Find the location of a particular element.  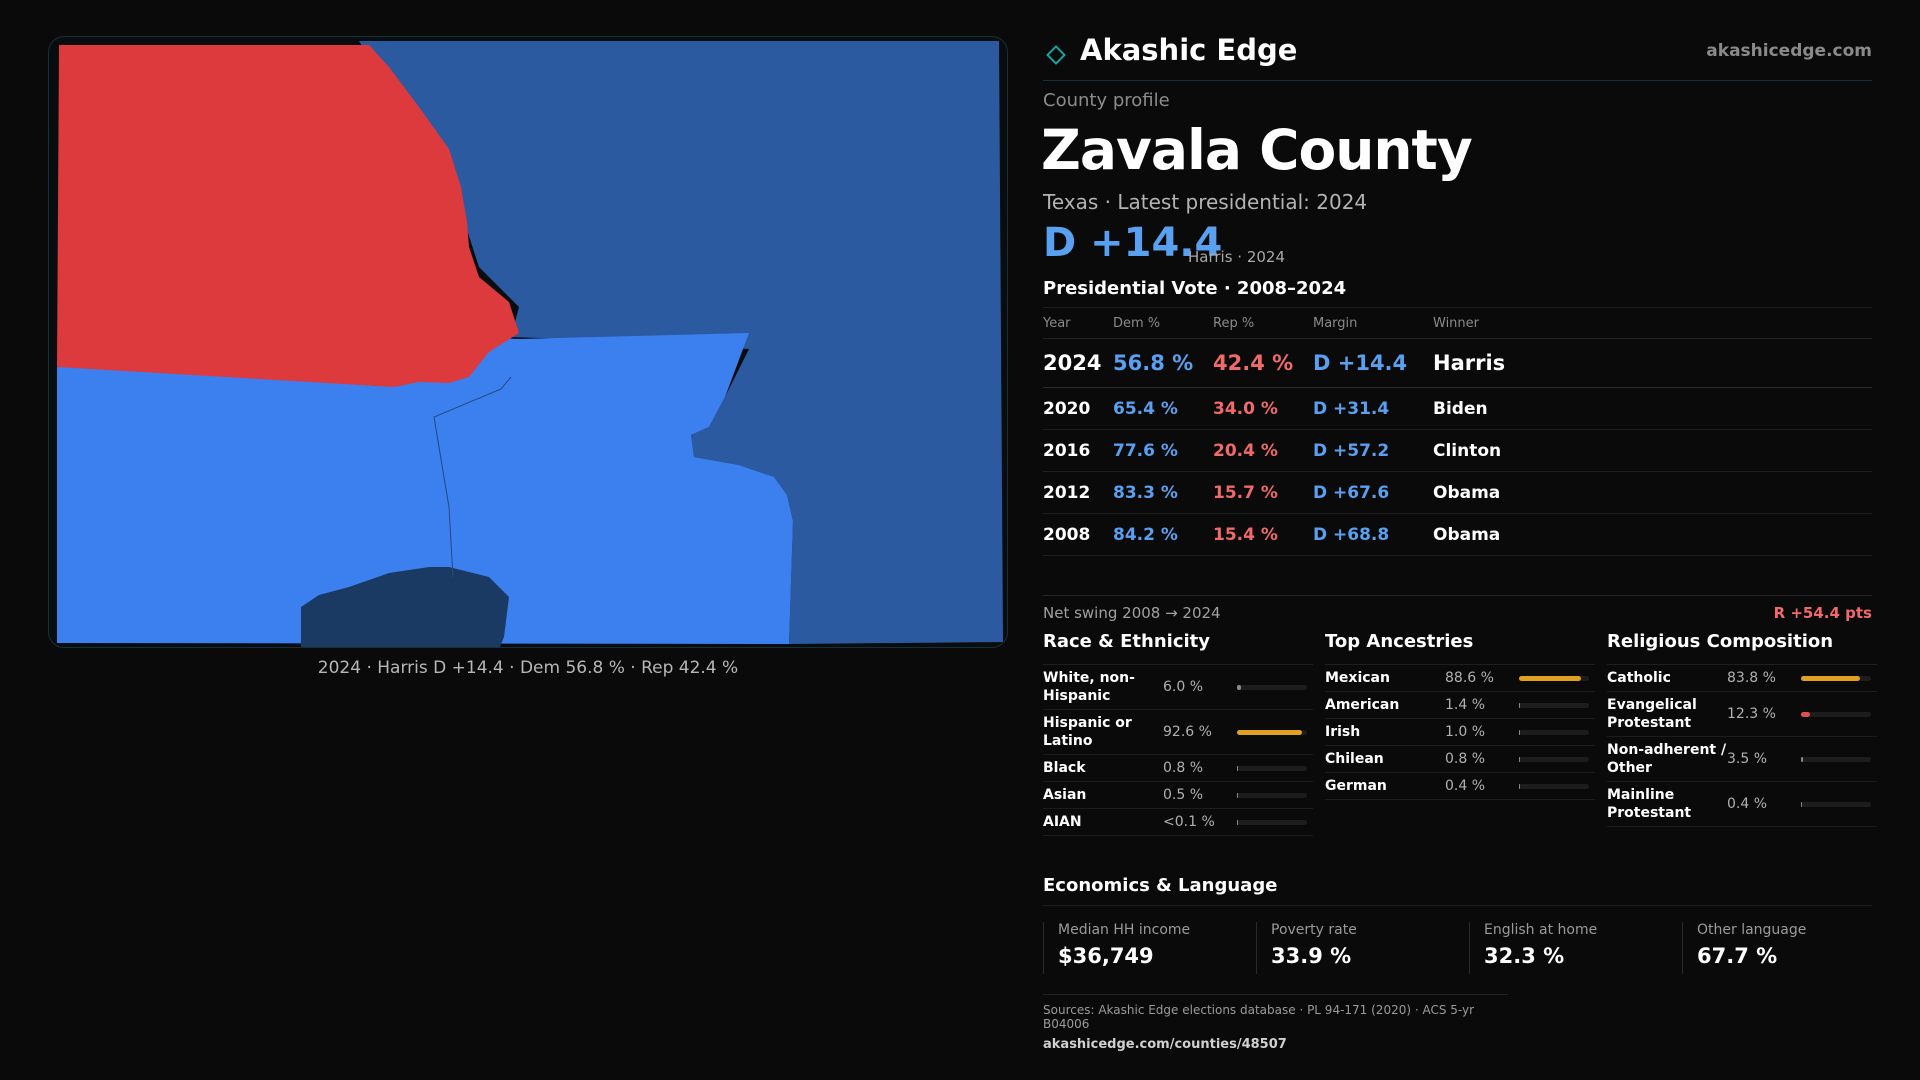

item-value: 12.3 % is located at coordinates (1751, 714).